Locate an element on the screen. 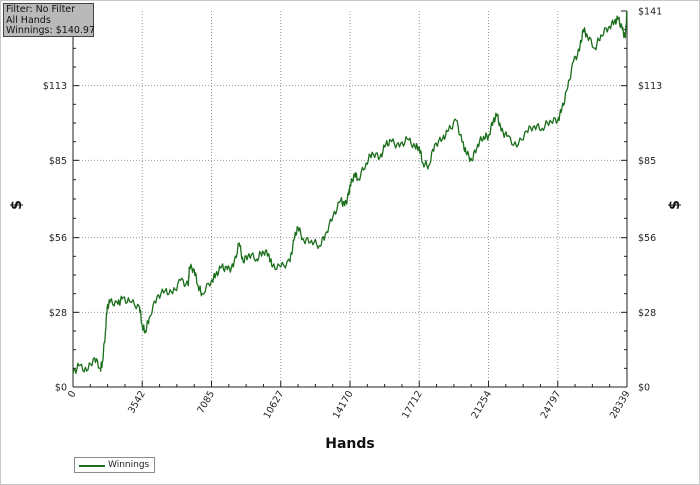  x-tick-label: 28339 is located at coordinates (620, 405).